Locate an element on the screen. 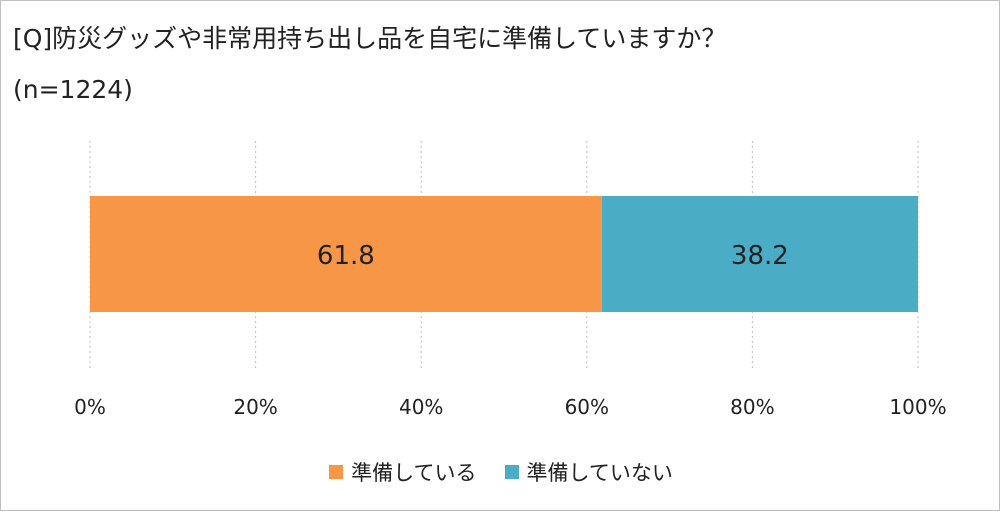 This screenshot has height=512, width=1000. legend-swatch-prepared is located at coordinates (336, 472).